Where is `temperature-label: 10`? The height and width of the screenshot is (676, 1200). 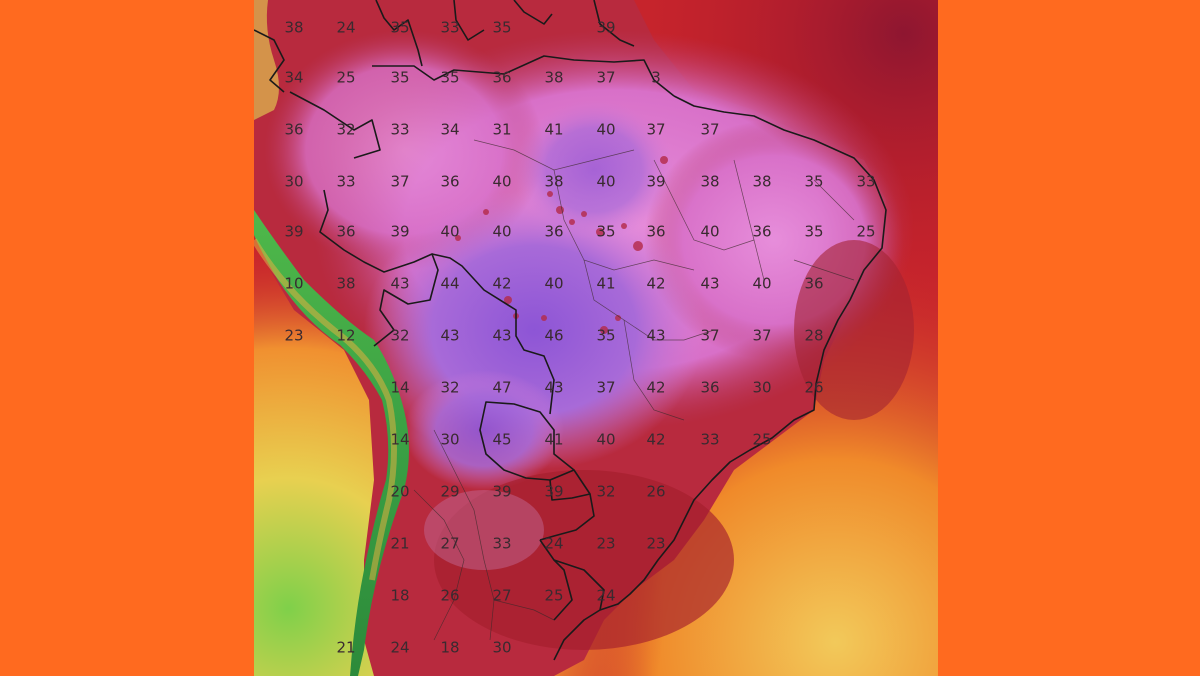 temperature-label: 10 is located at coordinates (293, 284).